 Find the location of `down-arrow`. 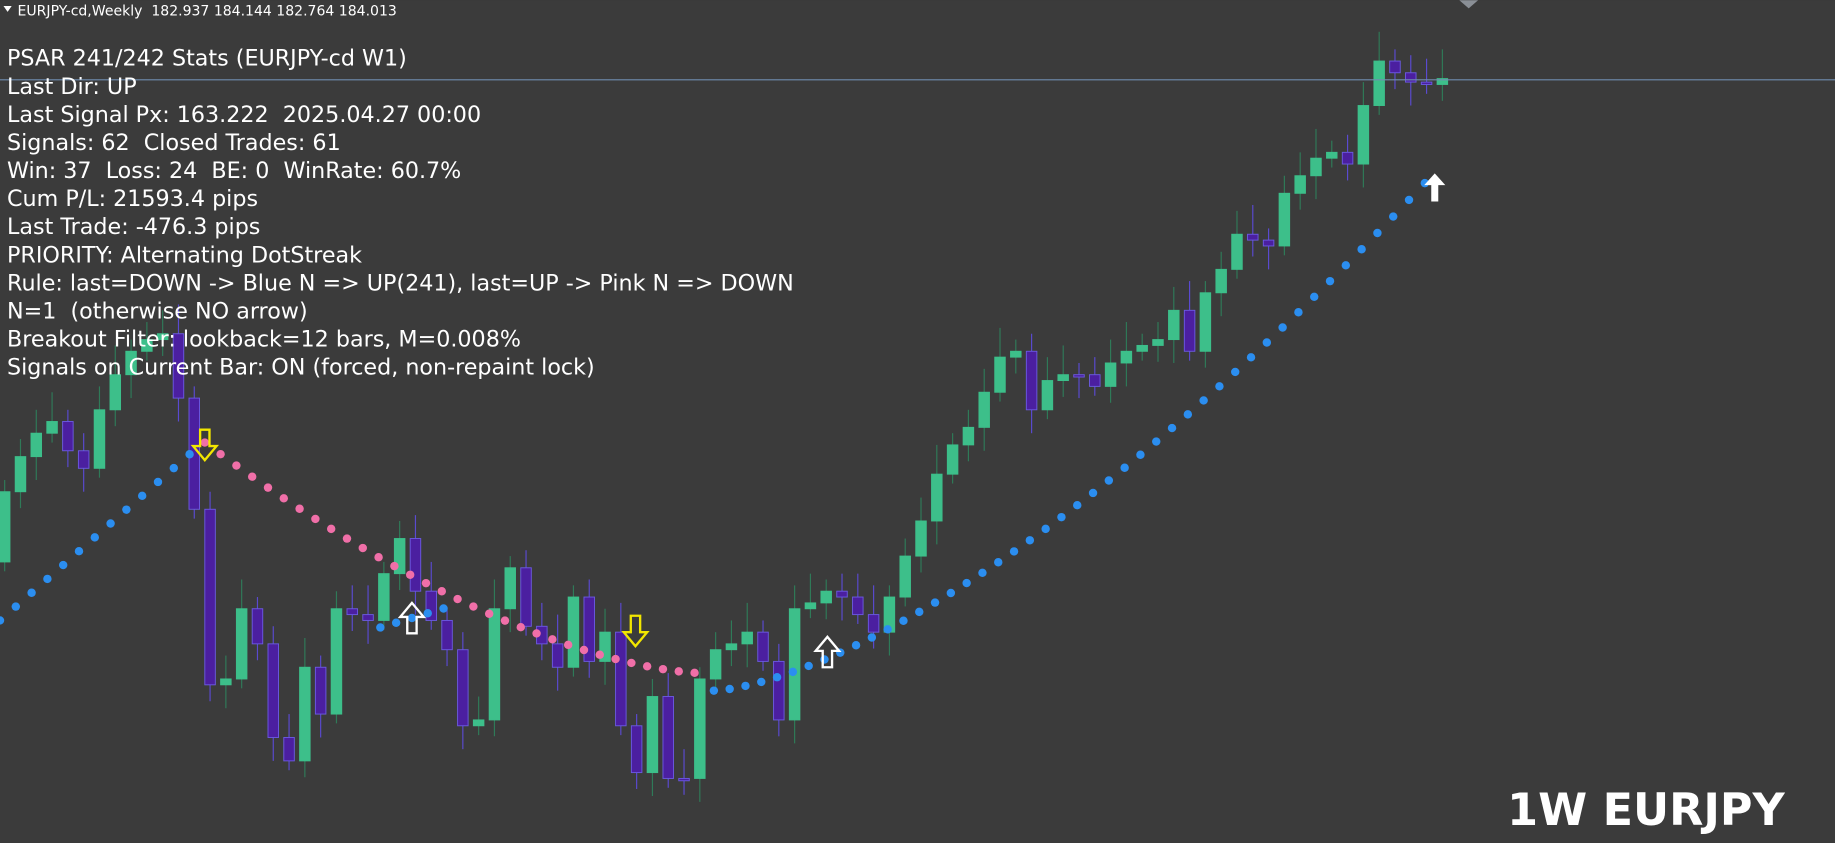

down-arrow is located at coordinates (635, 631).